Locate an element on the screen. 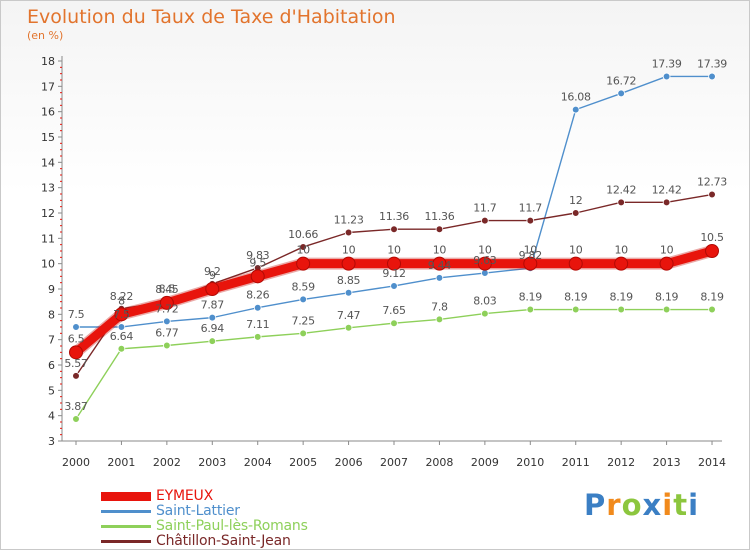 Image resolution: width=750 pixels, height=550 pixels. data-label: 12.42 is located at coordinates (667, 189).